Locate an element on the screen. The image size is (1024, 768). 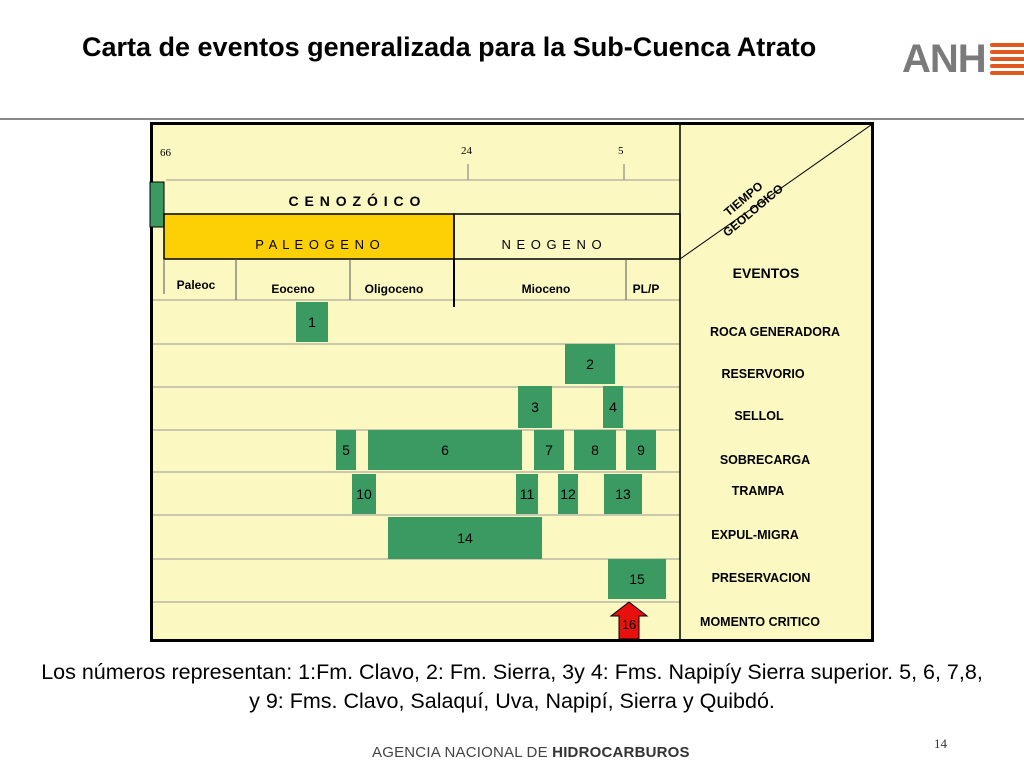
event-bar-label-15: 15 is located at coordinates (637, 579).